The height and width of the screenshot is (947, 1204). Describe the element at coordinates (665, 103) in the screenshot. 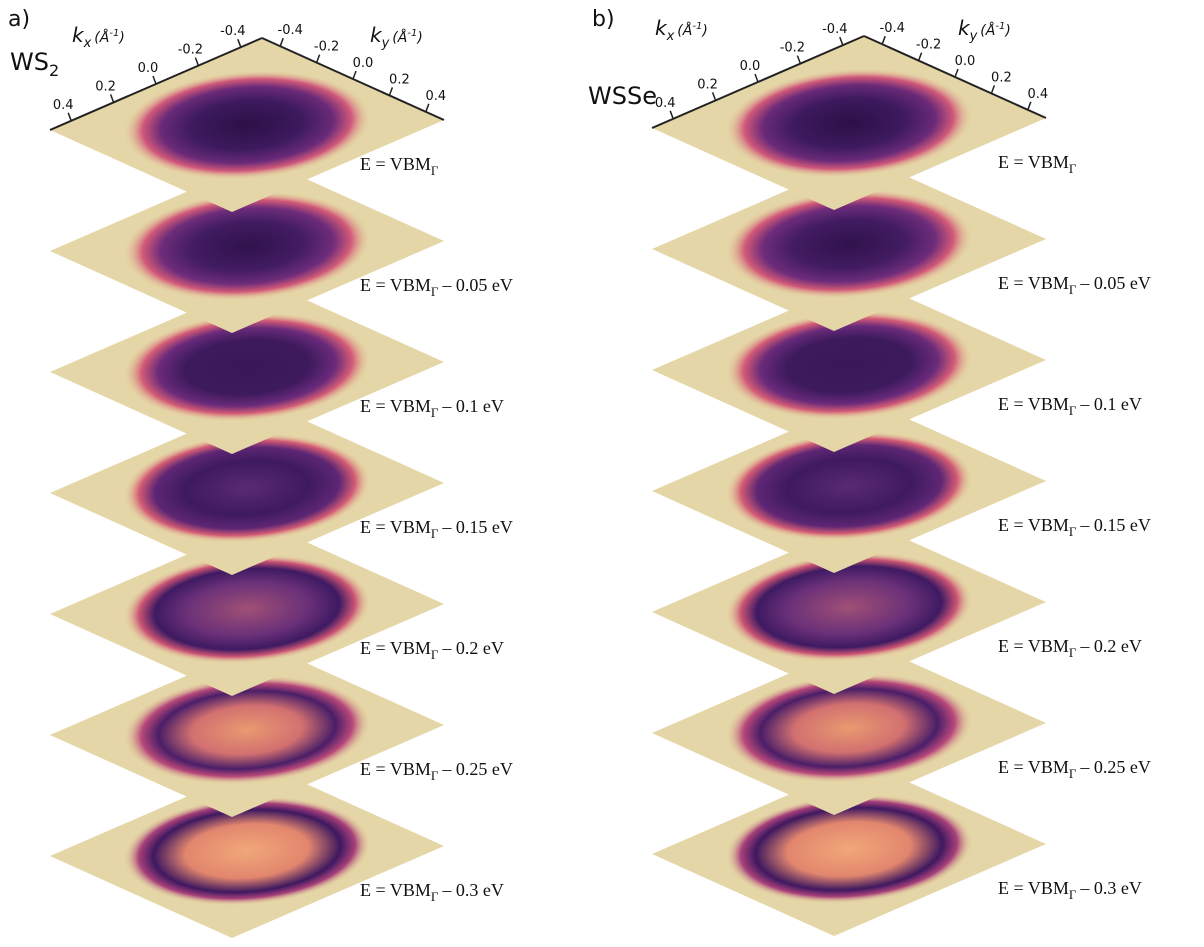

I see `kx-tick-label: 0.4` at that location.